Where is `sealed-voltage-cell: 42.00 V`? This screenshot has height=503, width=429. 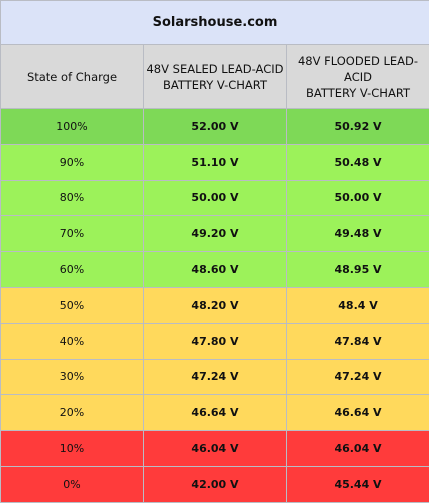
sealed-voltage-cell: 42.00 V is located at coordinates (215, 484).